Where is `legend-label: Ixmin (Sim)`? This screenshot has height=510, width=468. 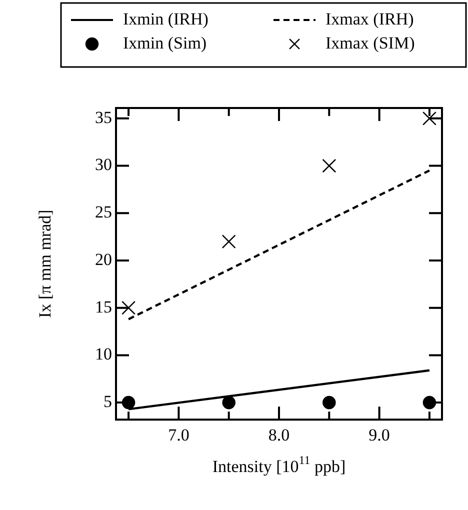 legend-label: Ixmin (Sim) is located at coordinates (165, 42).